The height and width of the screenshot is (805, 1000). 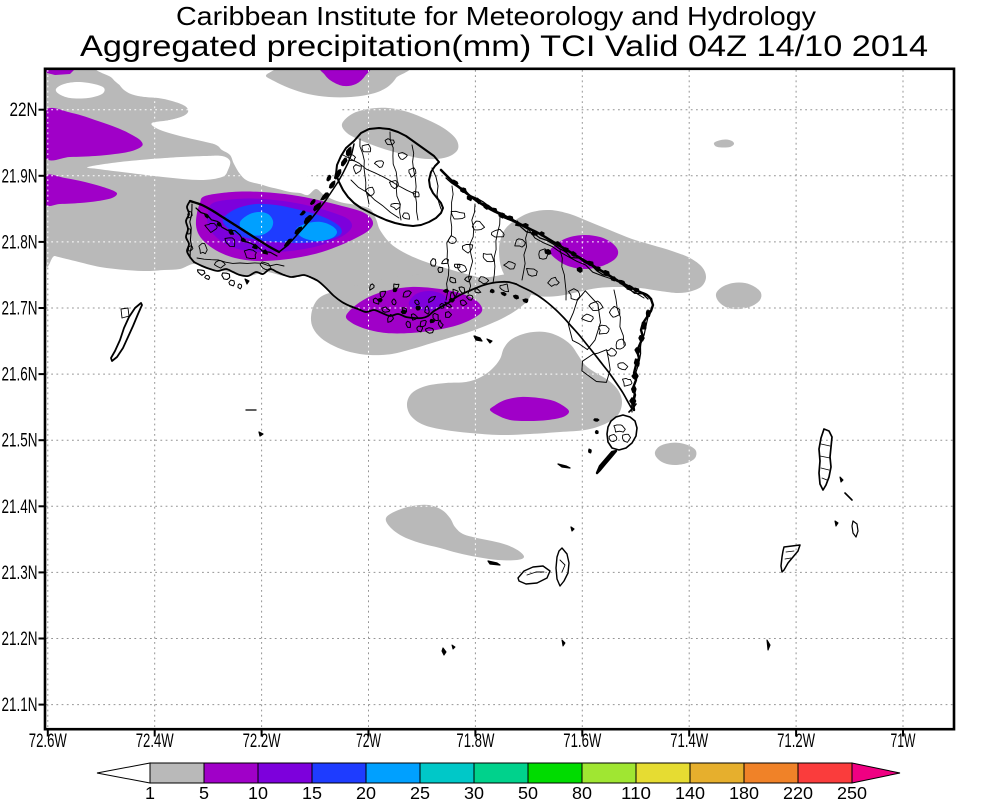 What do you see at coordinates (20, 441) in the screenshot?
I see `svg-text: 21.5N` at bounding box center [20, 441].